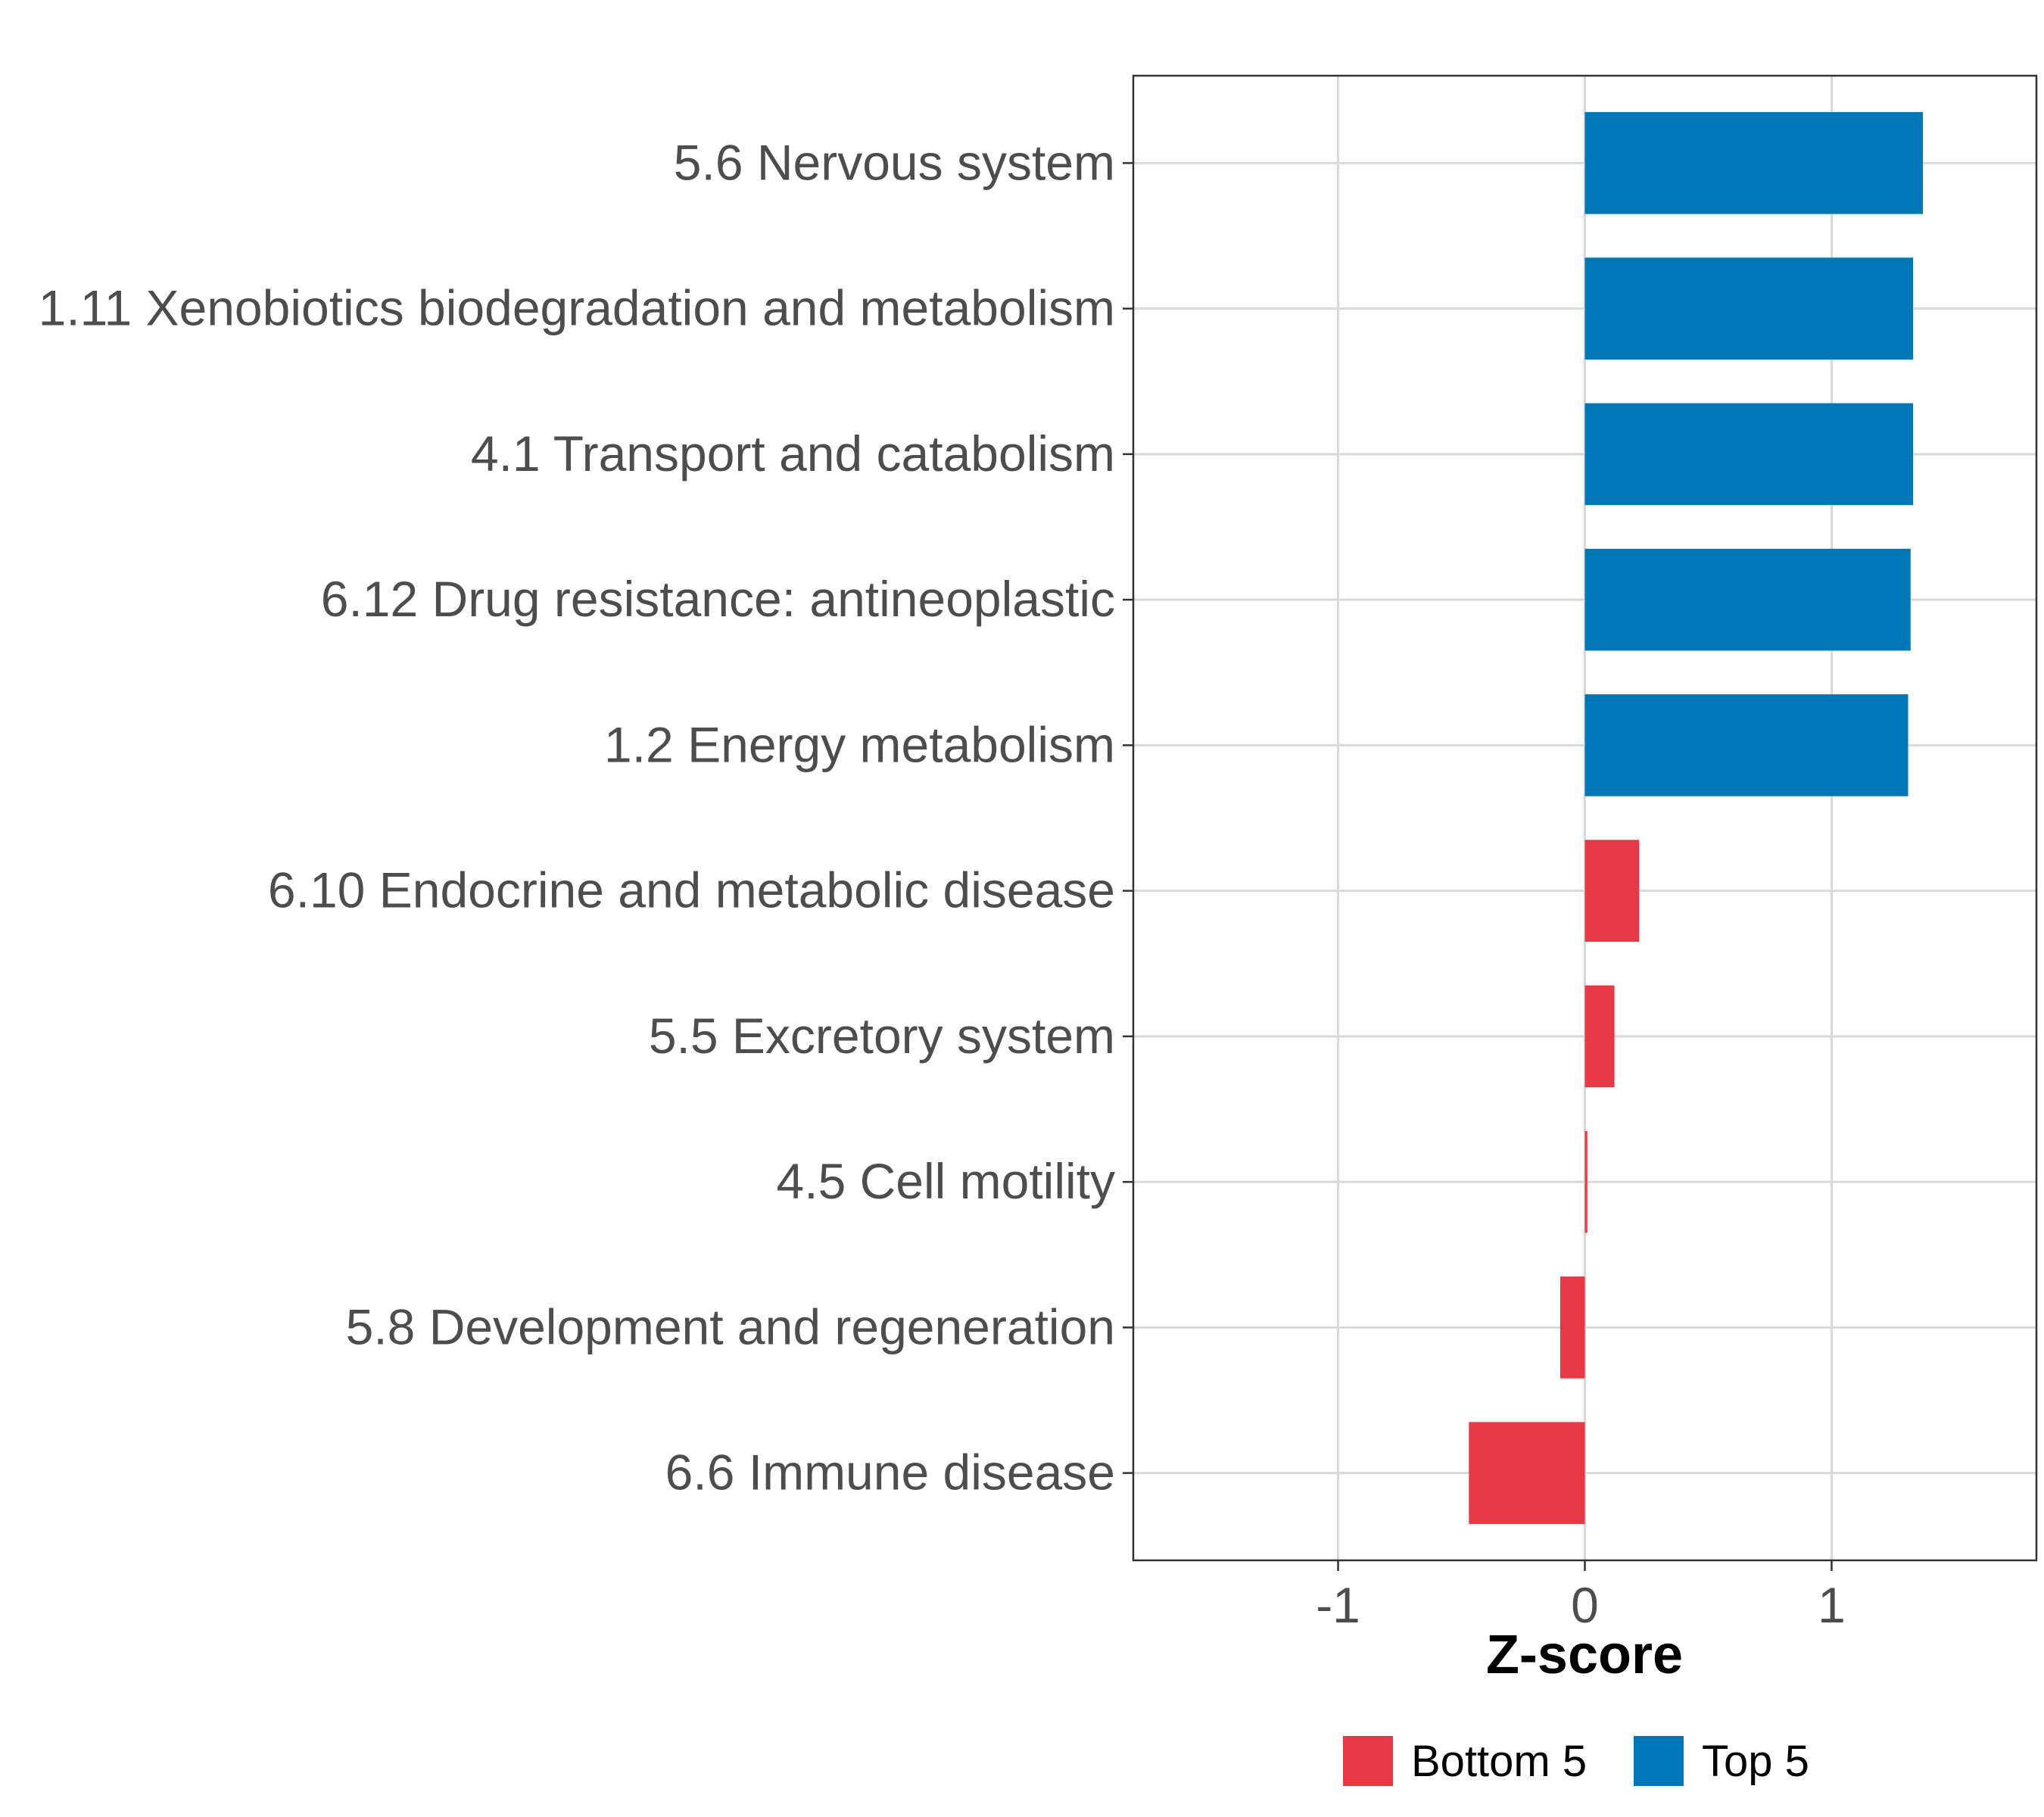 The height and width of the screenshot is (1817, 2044). I want to click on legend-label: Top 5, so click(1755, 1761).